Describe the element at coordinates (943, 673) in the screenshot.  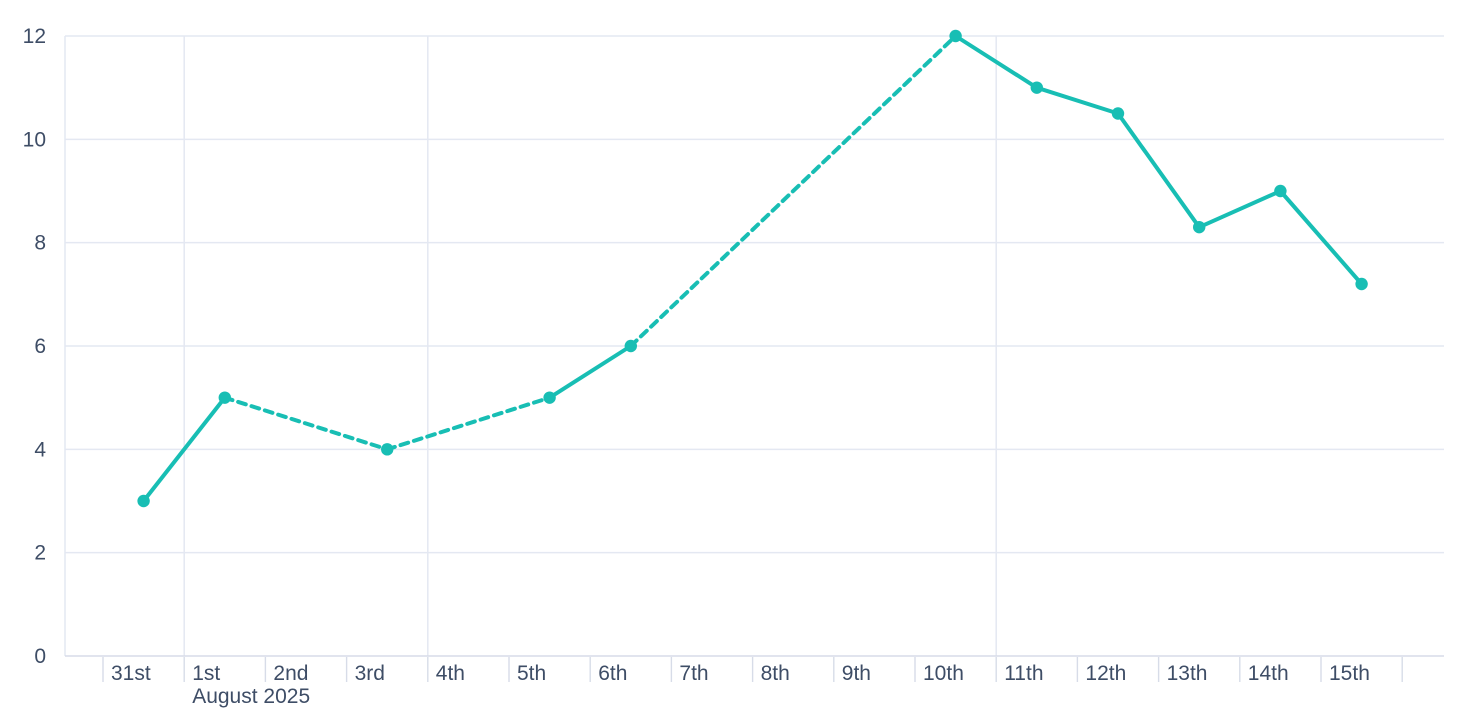
I see `x-tick-label: 10th` at that location.